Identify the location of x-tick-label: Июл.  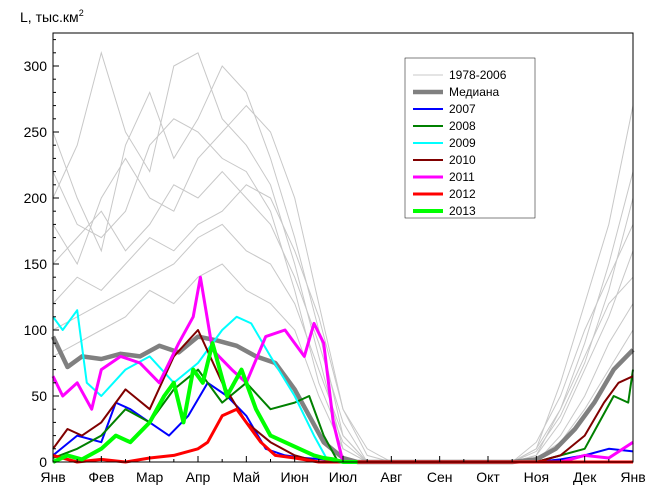
(343, 477).